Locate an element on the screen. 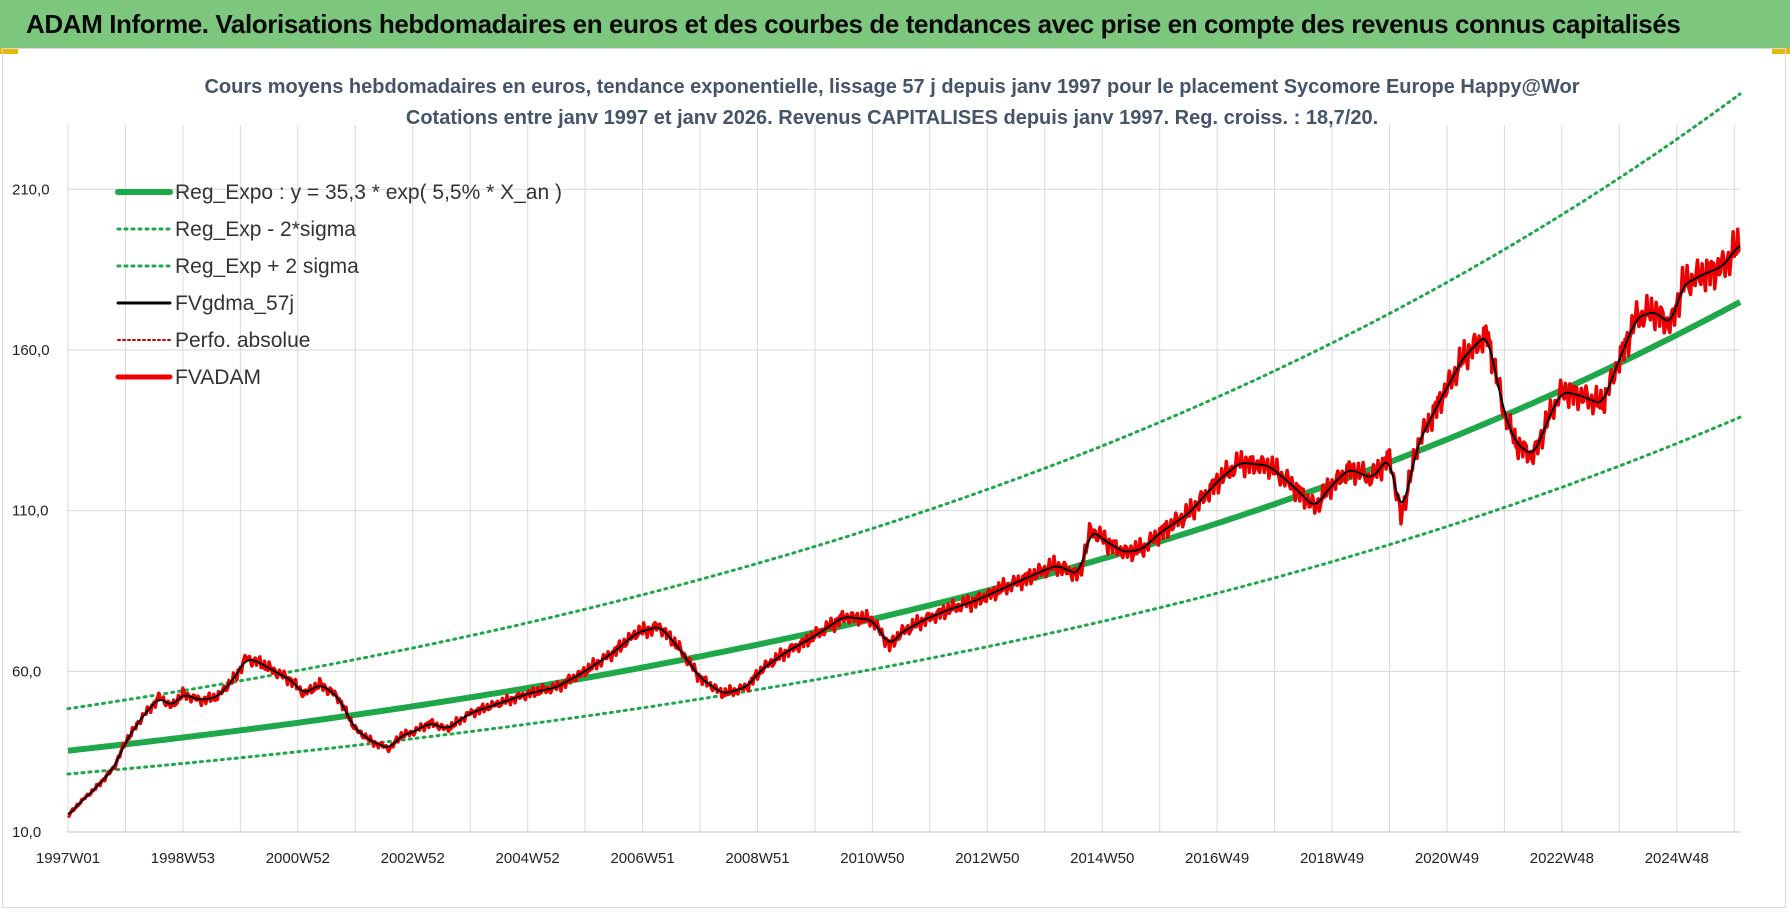 Image resolution: width=1790 pixels, height=912 pixels. y-tick-label: 60,0 is located at coordinates (26, 671).